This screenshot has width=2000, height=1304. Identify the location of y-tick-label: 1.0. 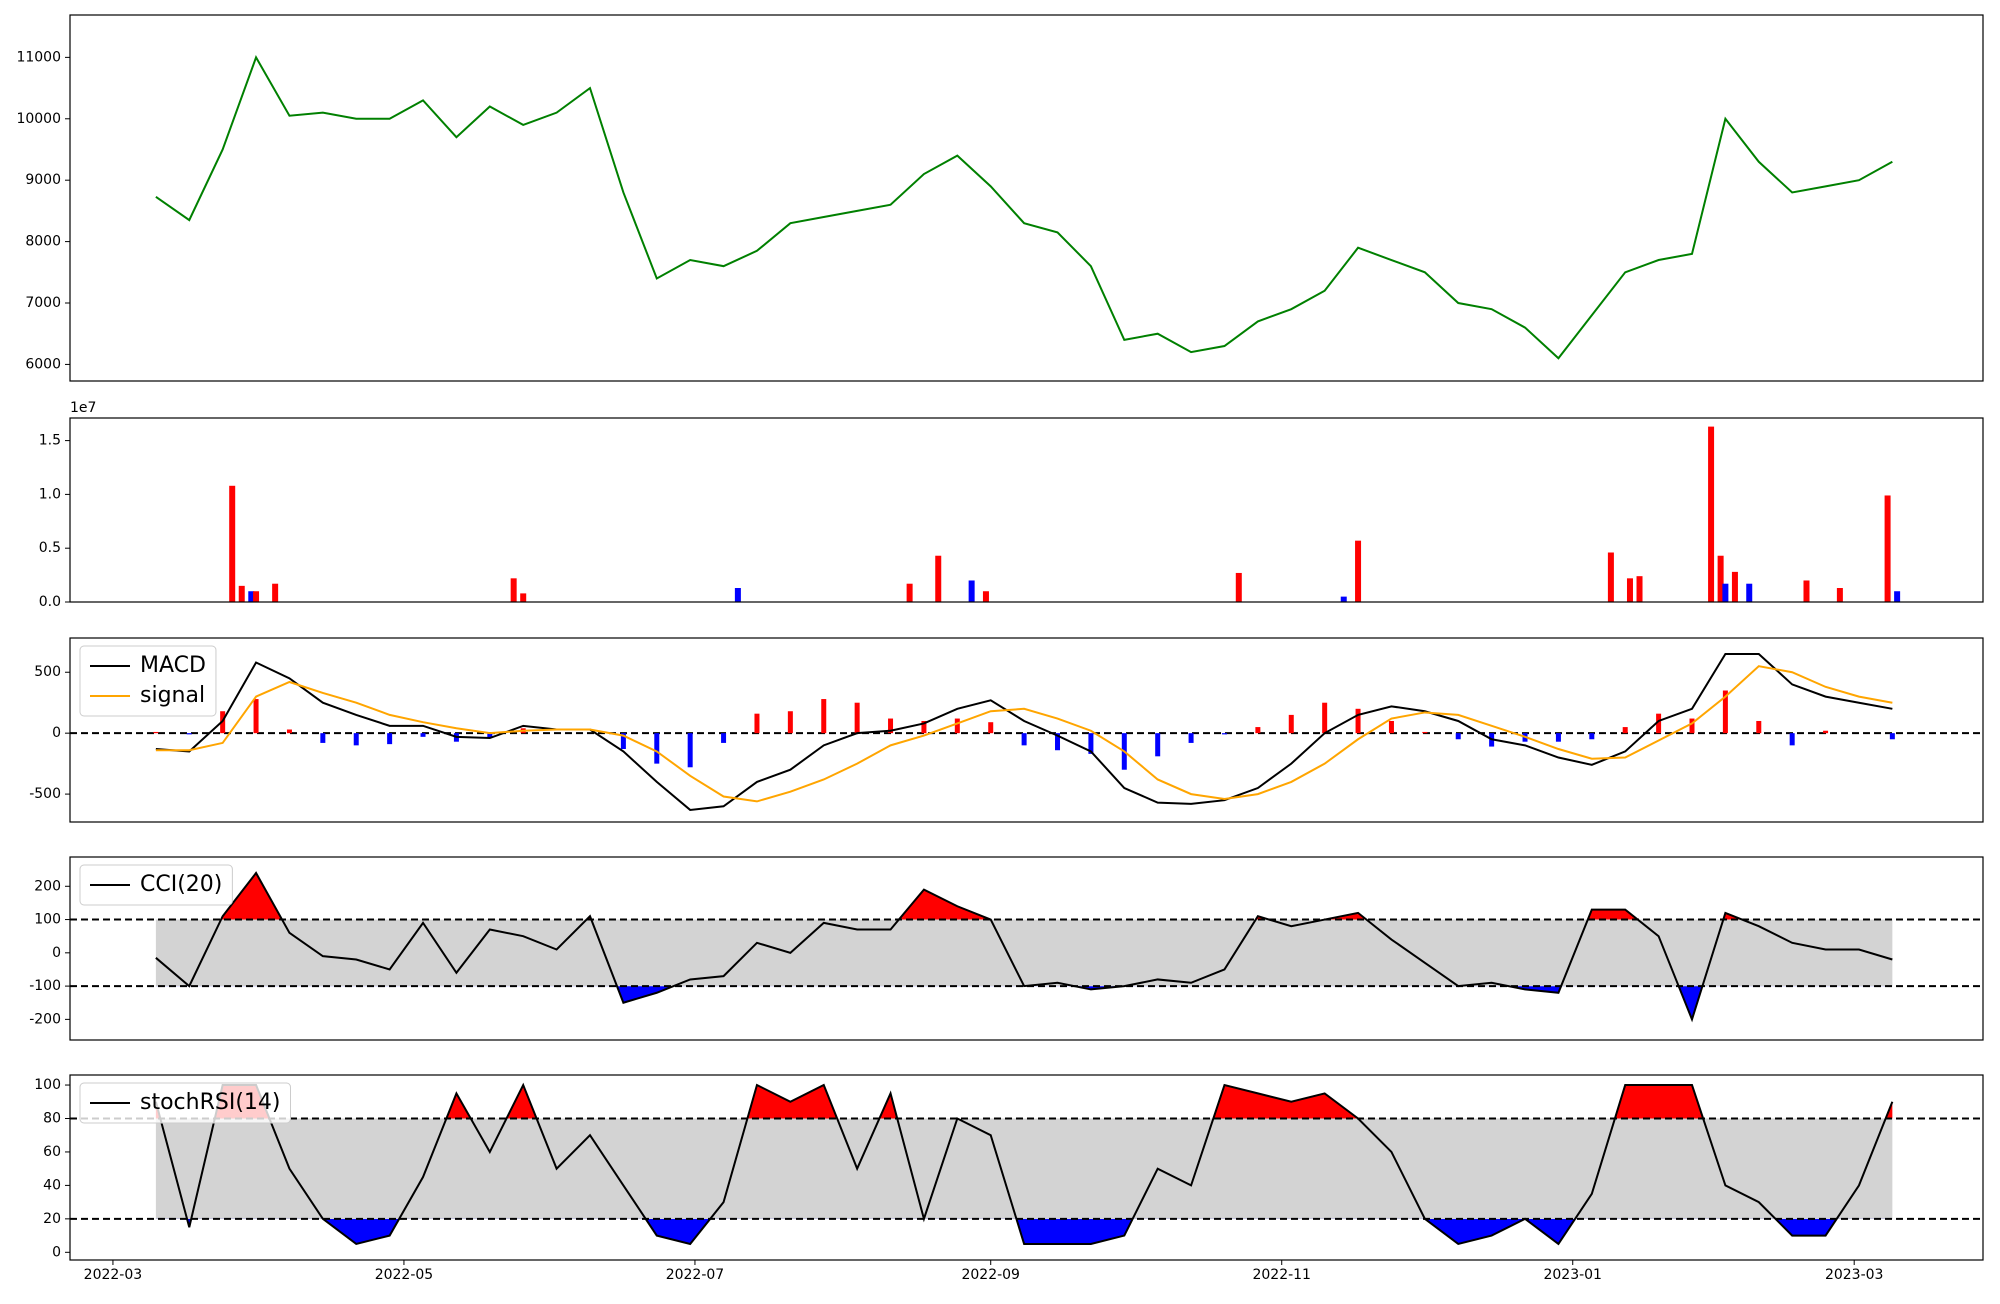
(50, 494).